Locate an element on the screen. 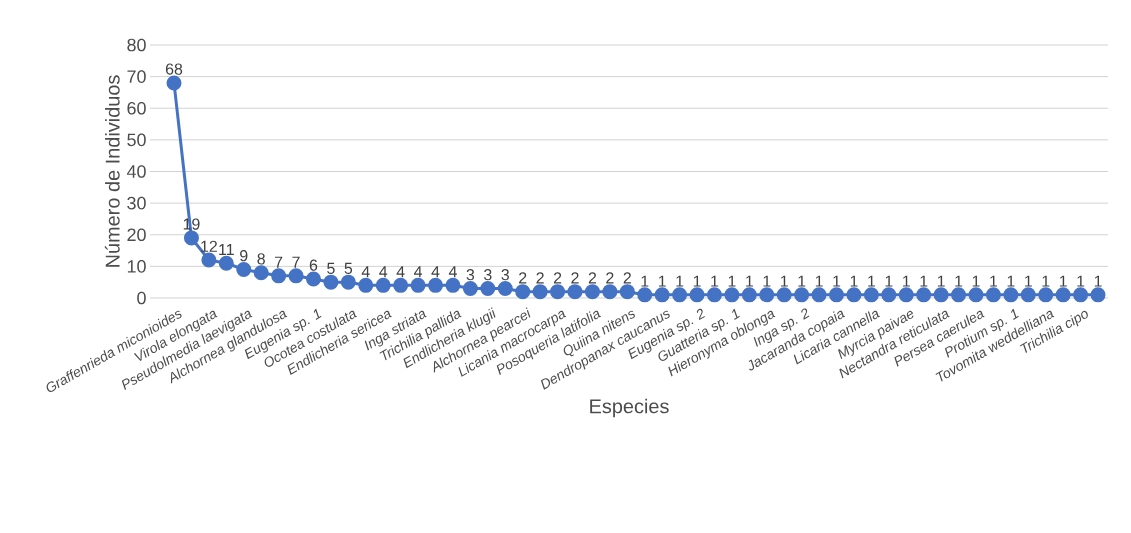 This screenshot has height=533, width=1131. data-label: 68 is located at coordinates (174, 69).